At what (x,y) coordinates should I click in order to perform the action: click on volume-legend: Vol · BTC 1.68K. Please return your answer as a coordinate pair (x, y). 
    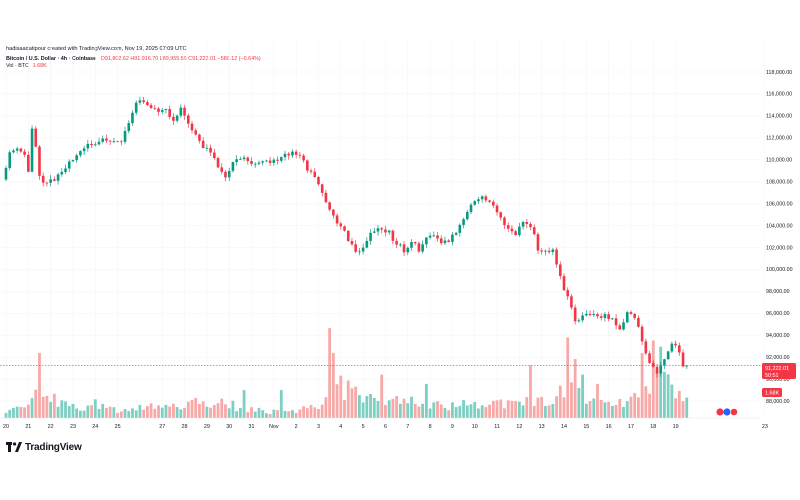
    Looking at the image, I should click on (26, 66).